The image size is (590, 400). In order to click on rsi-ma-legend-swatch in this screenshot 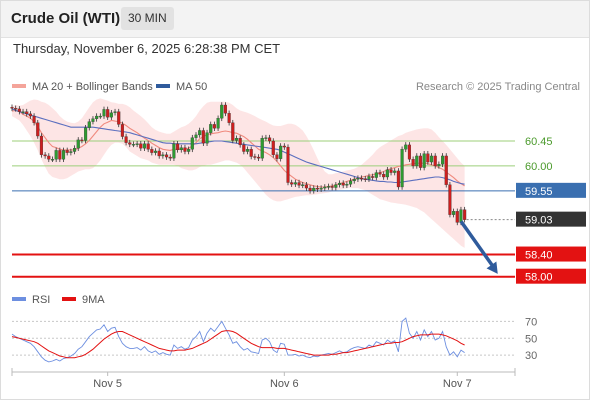, I will do `click(69, 299)`.